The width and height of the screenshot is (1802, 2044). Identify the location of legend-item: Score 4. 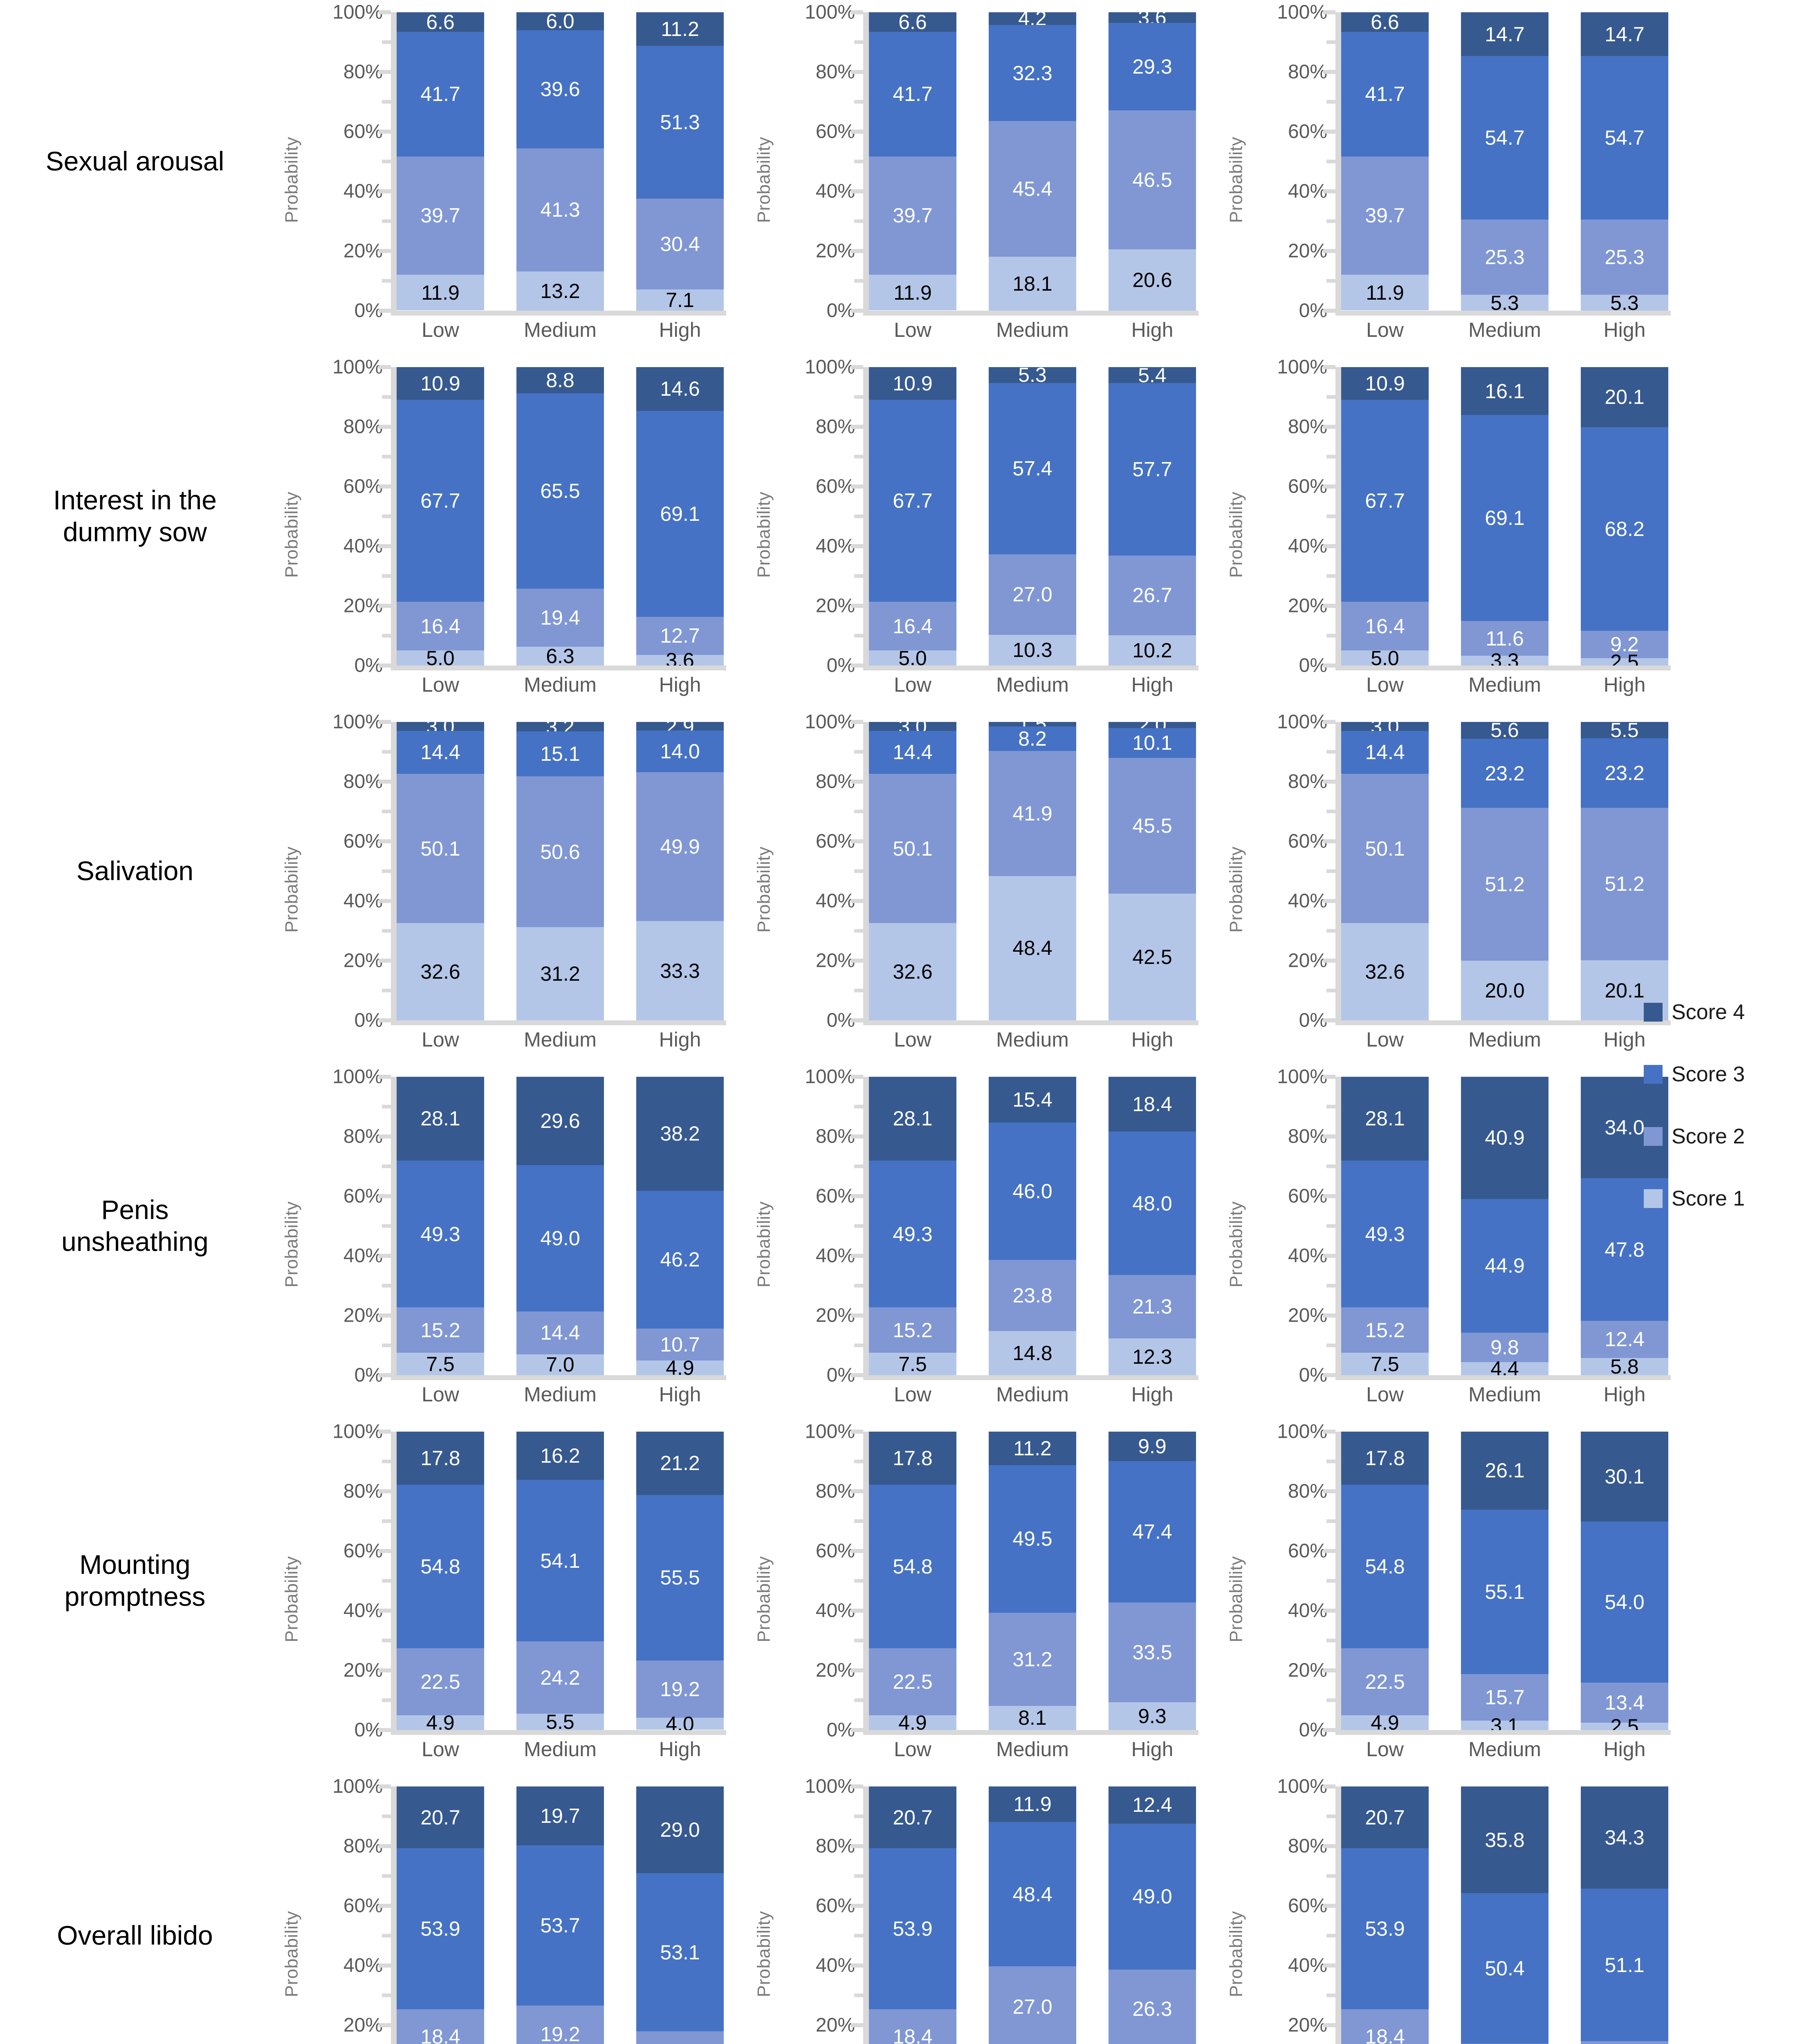
(1721, 1012).